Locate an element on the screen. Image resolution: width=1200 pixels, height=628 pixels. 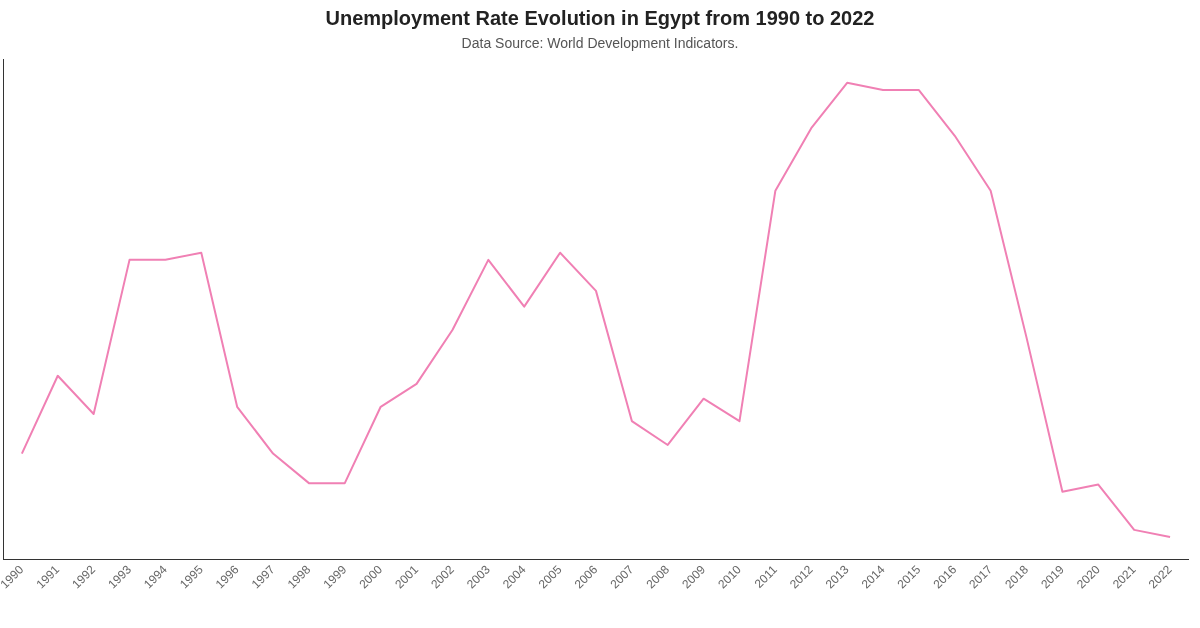
chart-subtitle: Data Source: World Development Indicators. is located at coordinates (600, 44).